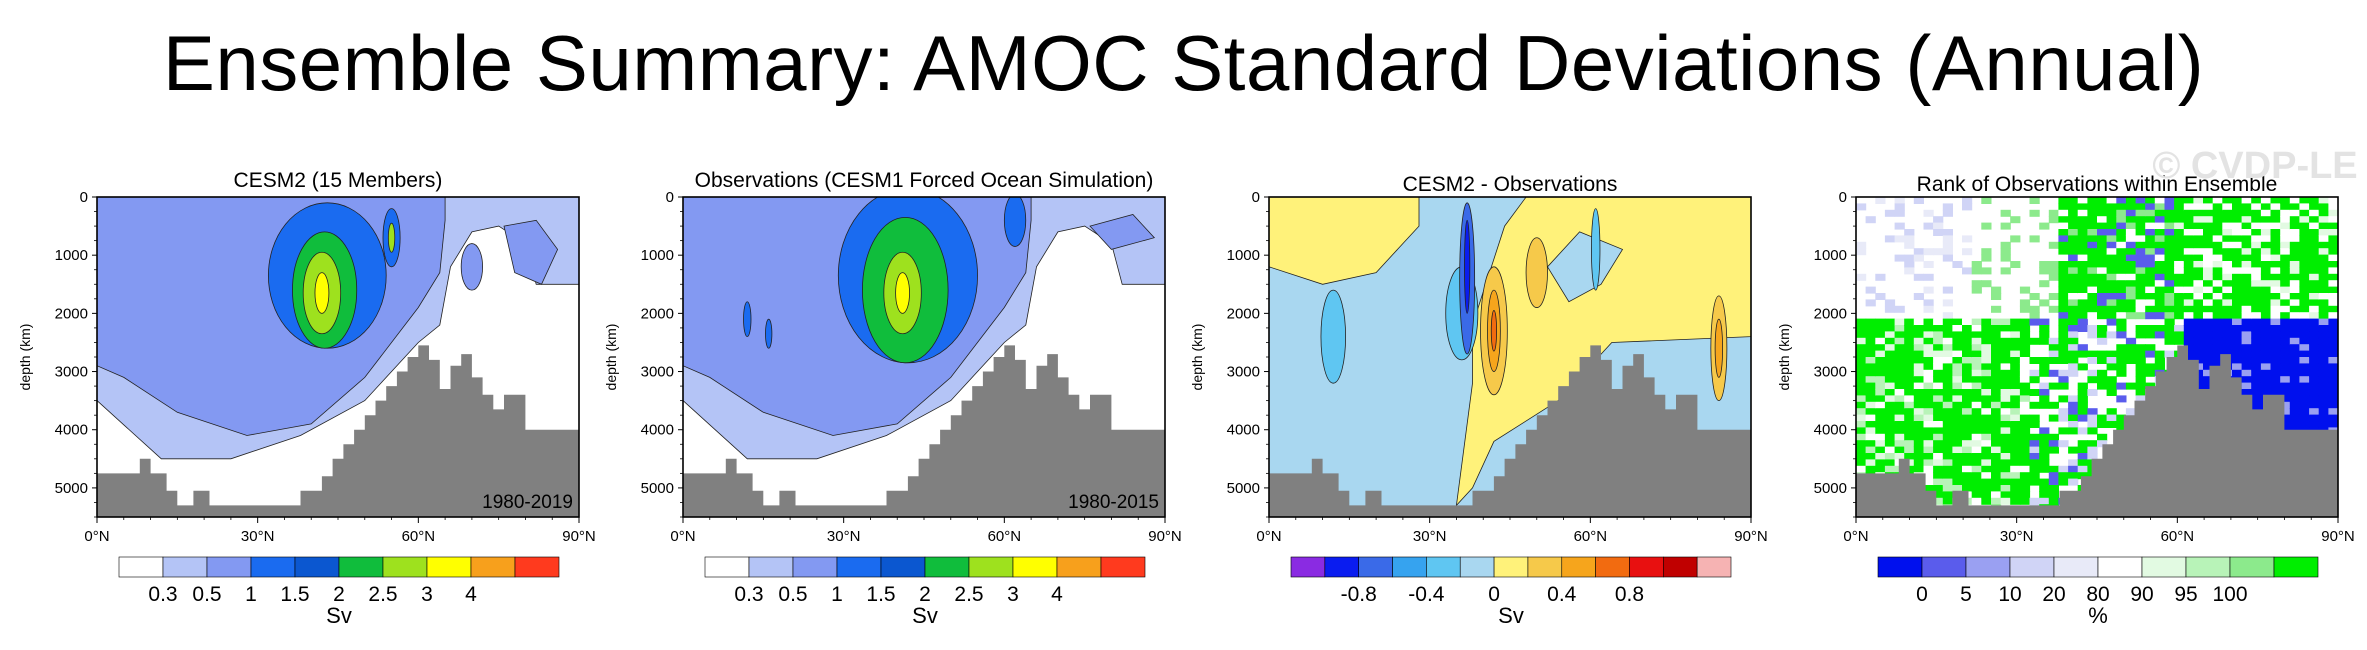 The height and width of the screenshot is (650, 2367). Describe the element at coordinates (1843, 197) in the screenshot. I see `y-tick-label: 0` at that location.